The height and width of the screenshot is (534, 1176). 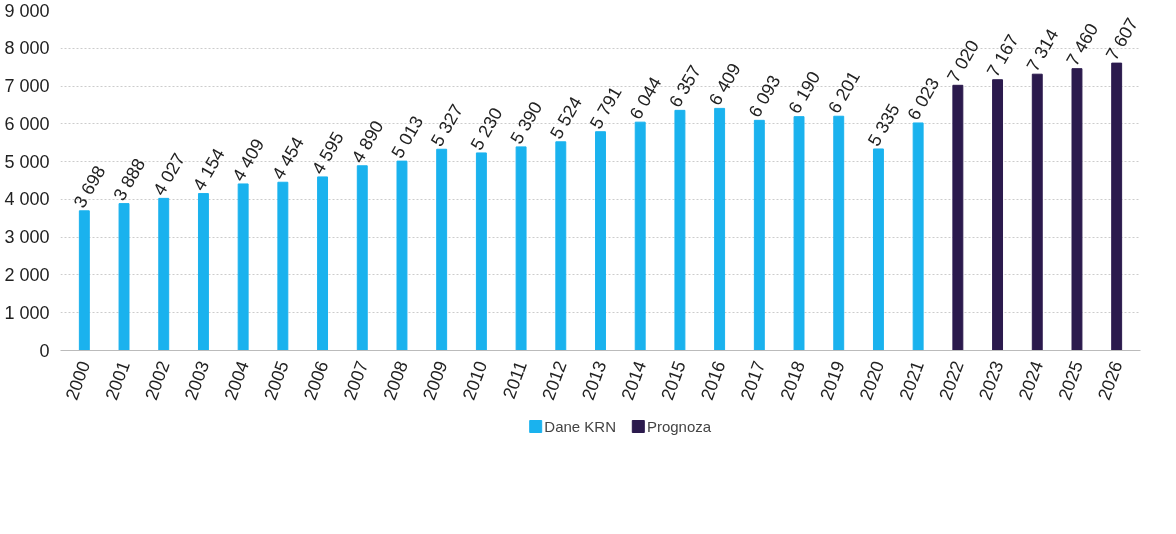 What do you see at coordinates (804, 93) in the screenshot?
I see `data-label: 6 190` at bounding box center [804, 93].